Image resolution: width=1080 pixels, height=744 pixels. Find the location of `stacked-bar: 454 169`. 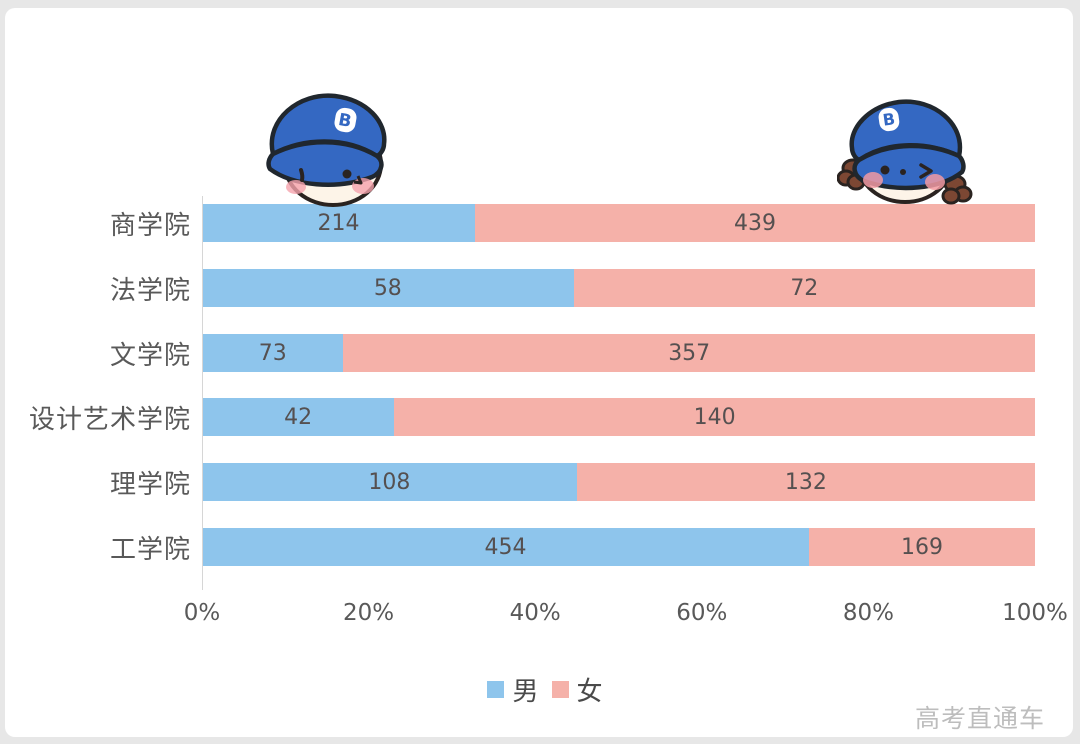

stacked-bar: 454 169 is located at coordinates (618, 547).